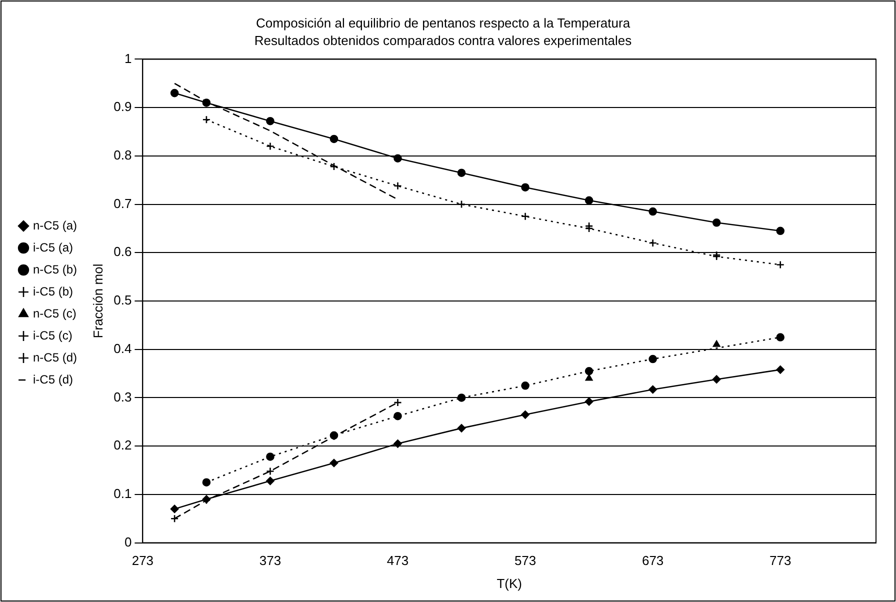 The width and height of the screenshot is (896, 602). What do you see at coordinates (397, 560) in the screenshot?
I see `x-tick-label: 473` at bounding box center [397, 560].